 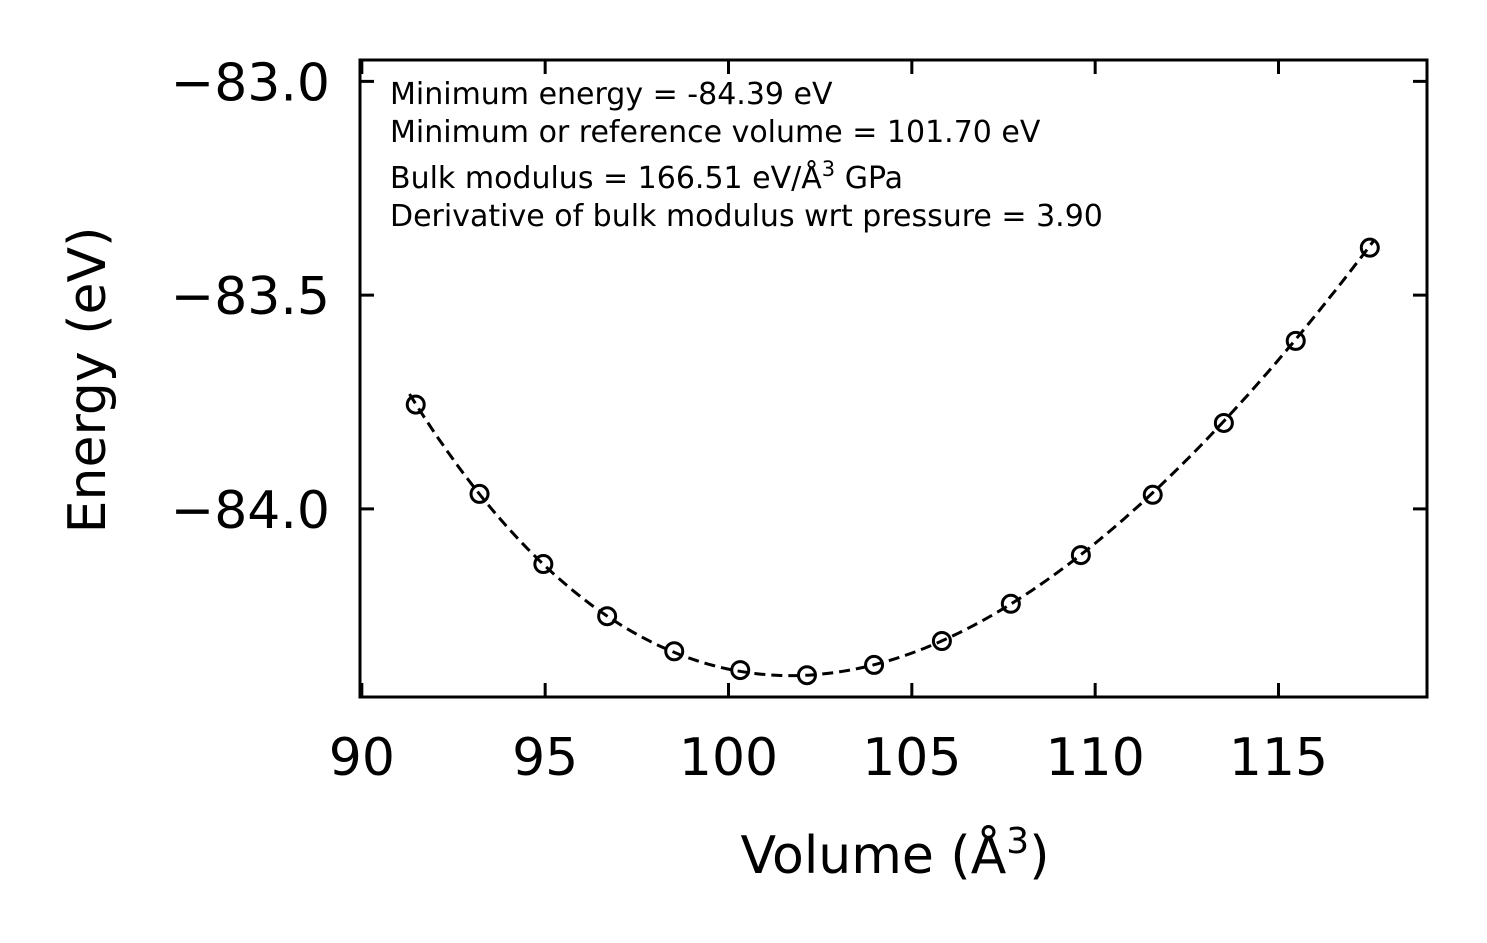 What do you see at coordinates (250, 297) in the screenshot?
I see `y-tick-label: −83.5` at bounding box center [250, 297].